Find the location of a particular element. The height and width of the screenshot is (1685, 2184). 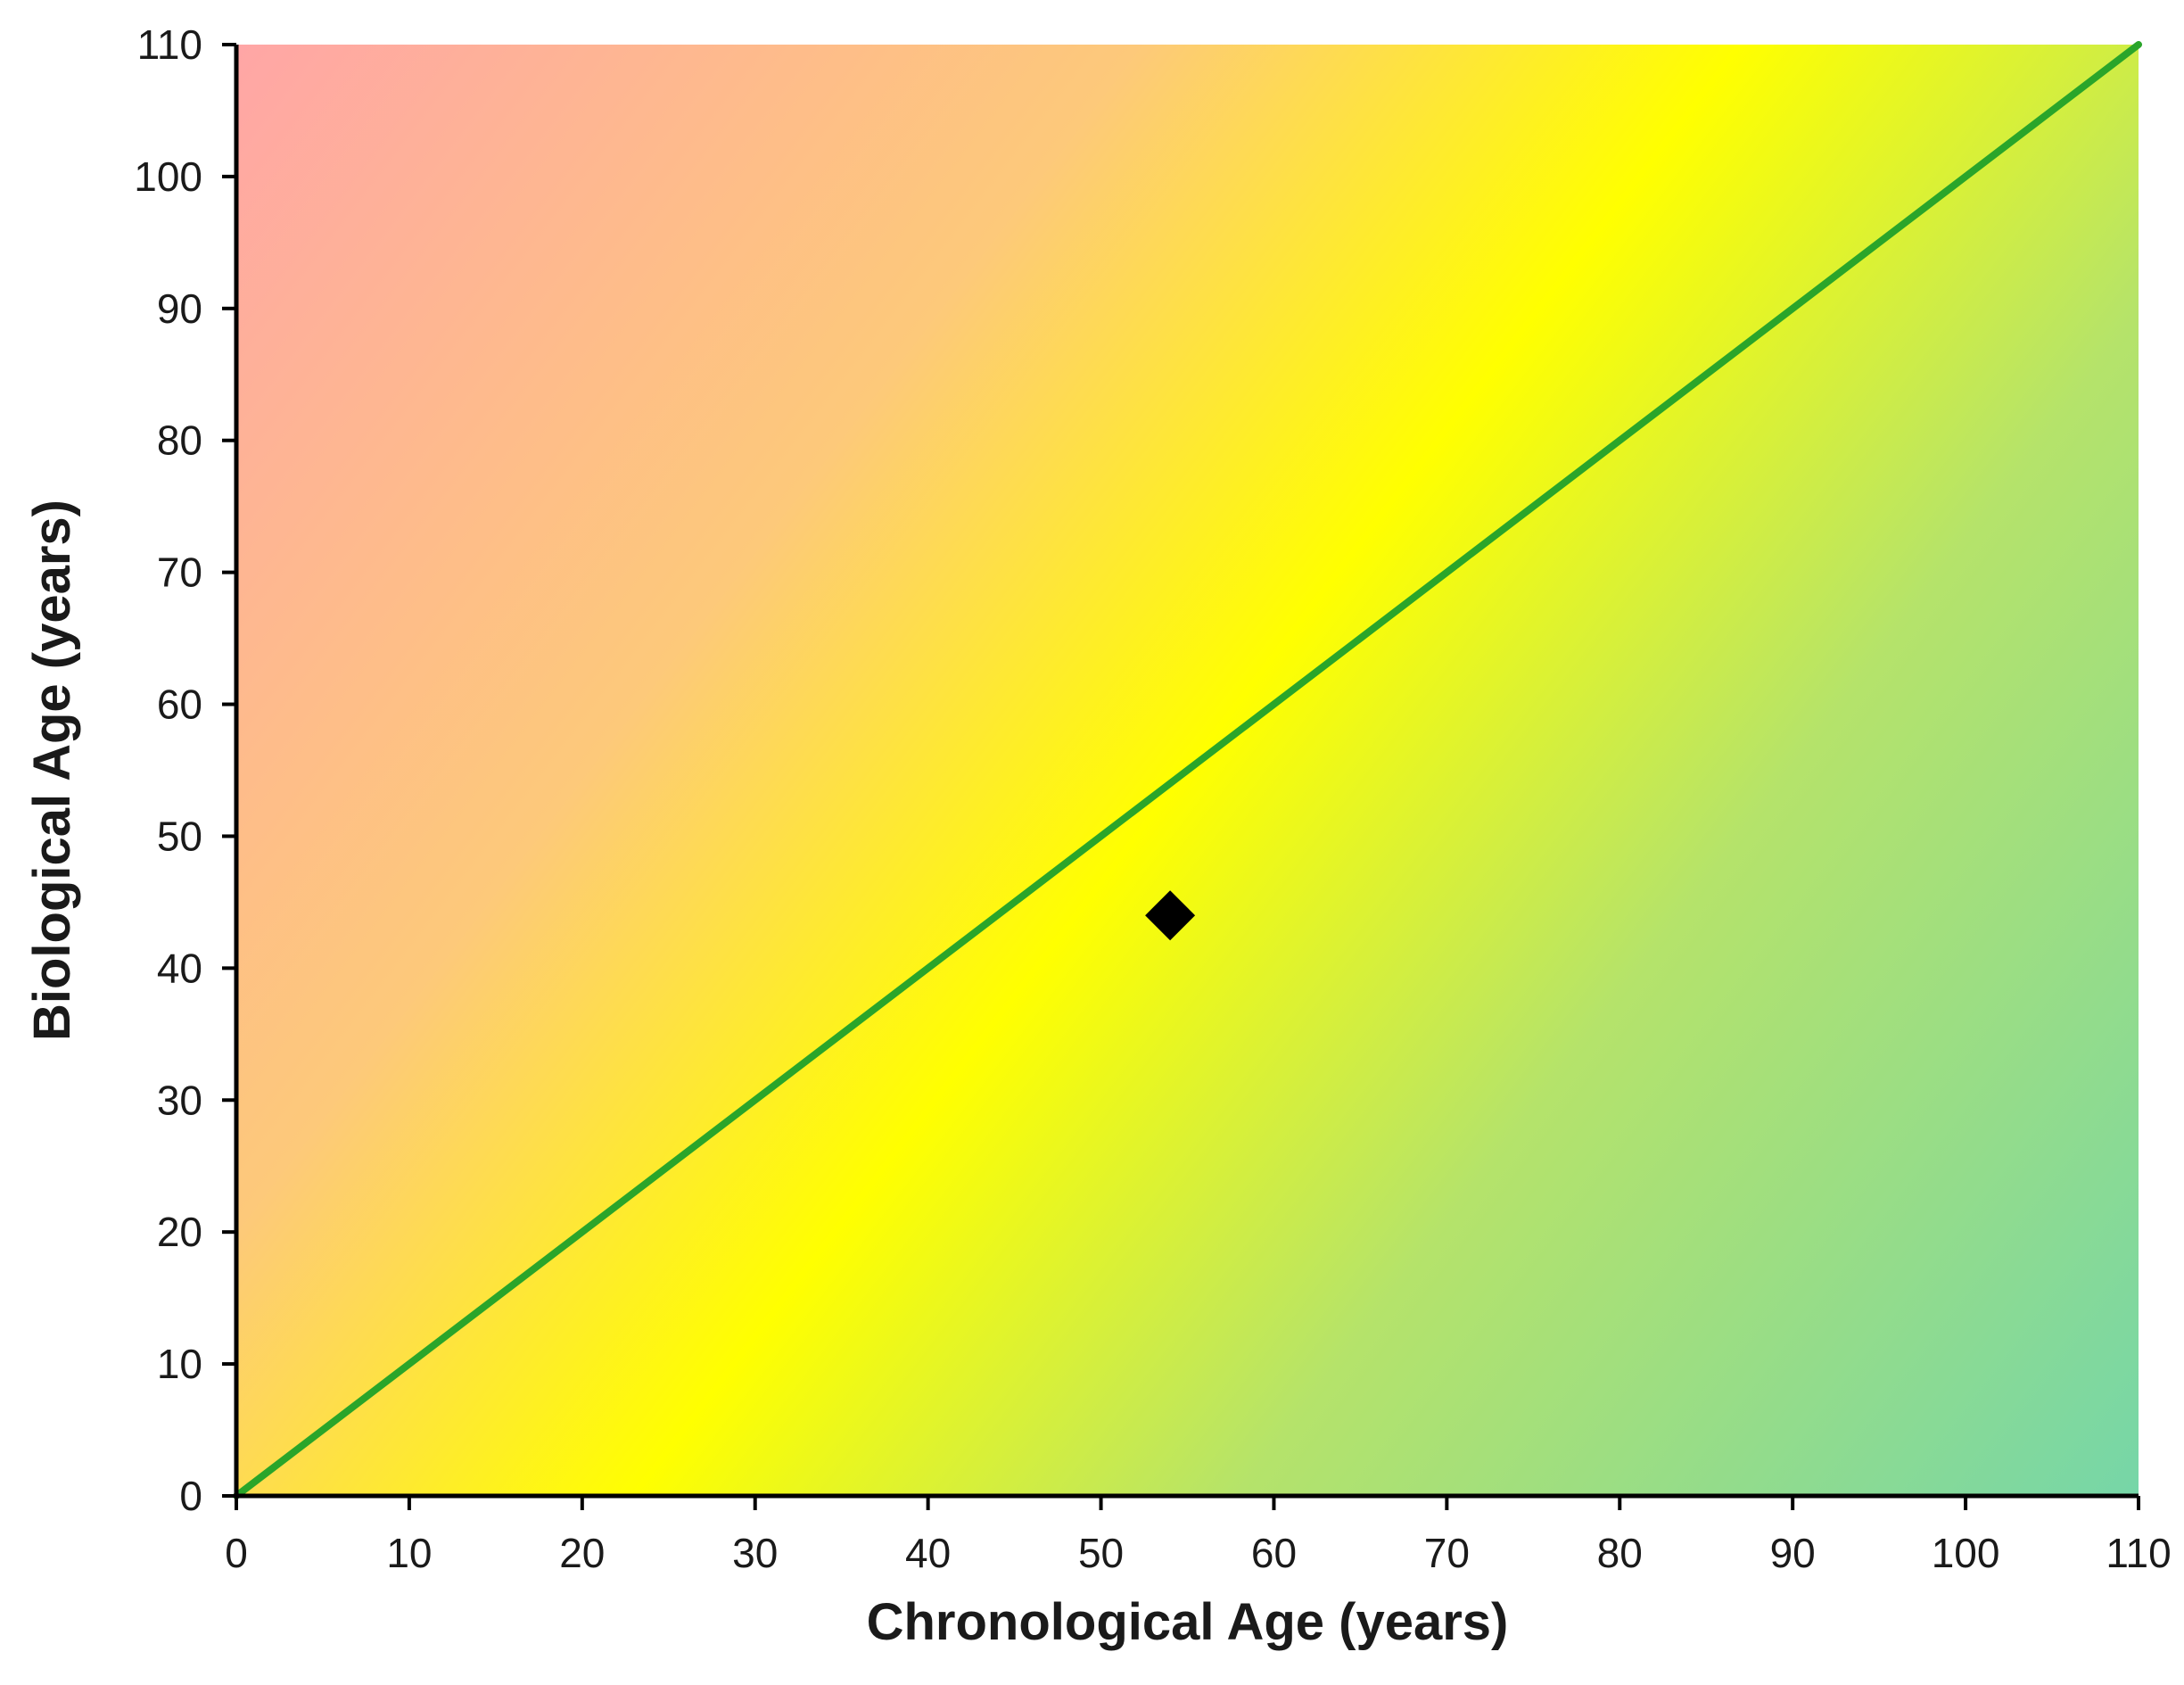

y-tick-label: 70 is located at coordinates (179, 572).